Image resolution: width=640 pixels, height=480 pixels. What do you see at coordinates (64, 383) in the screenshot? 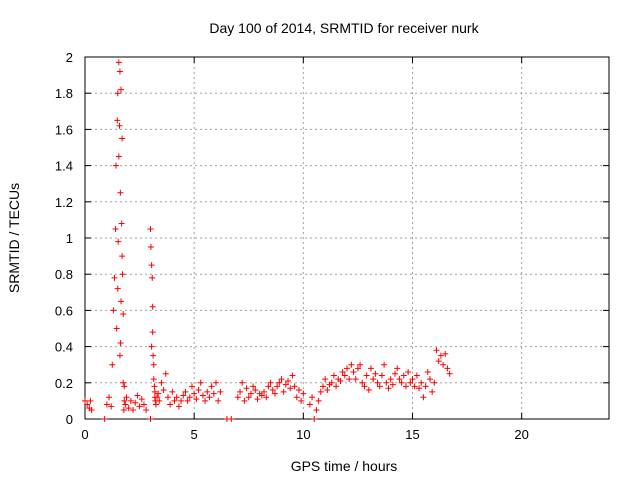
I see `y-tick-label: 0.2` at bounding box center [64, 383].